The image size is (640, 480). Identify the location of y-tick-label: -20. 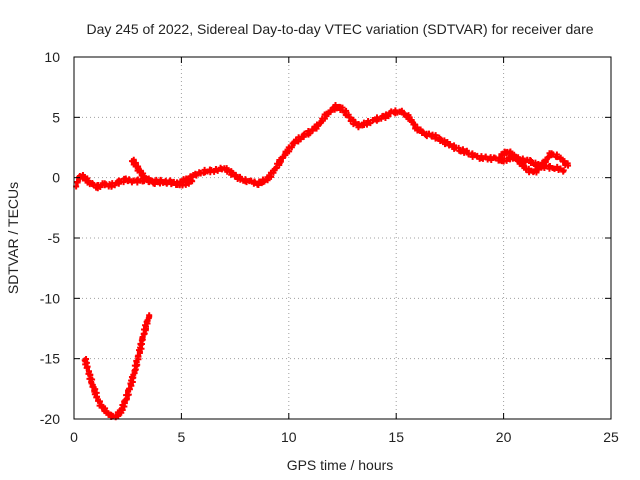
(50, 419).